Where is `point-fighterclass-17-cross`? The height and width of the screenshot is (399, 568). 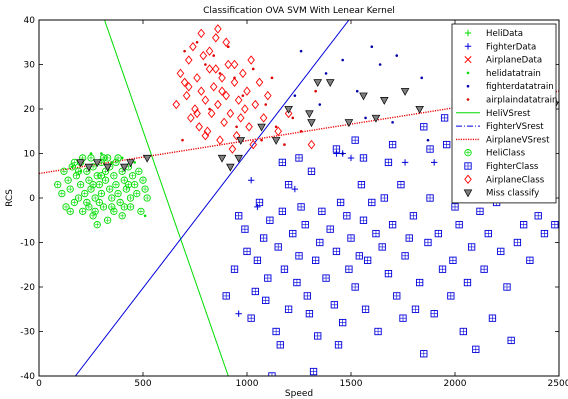
point-fighterclass-17-cross is located at coordinates (282, 211).